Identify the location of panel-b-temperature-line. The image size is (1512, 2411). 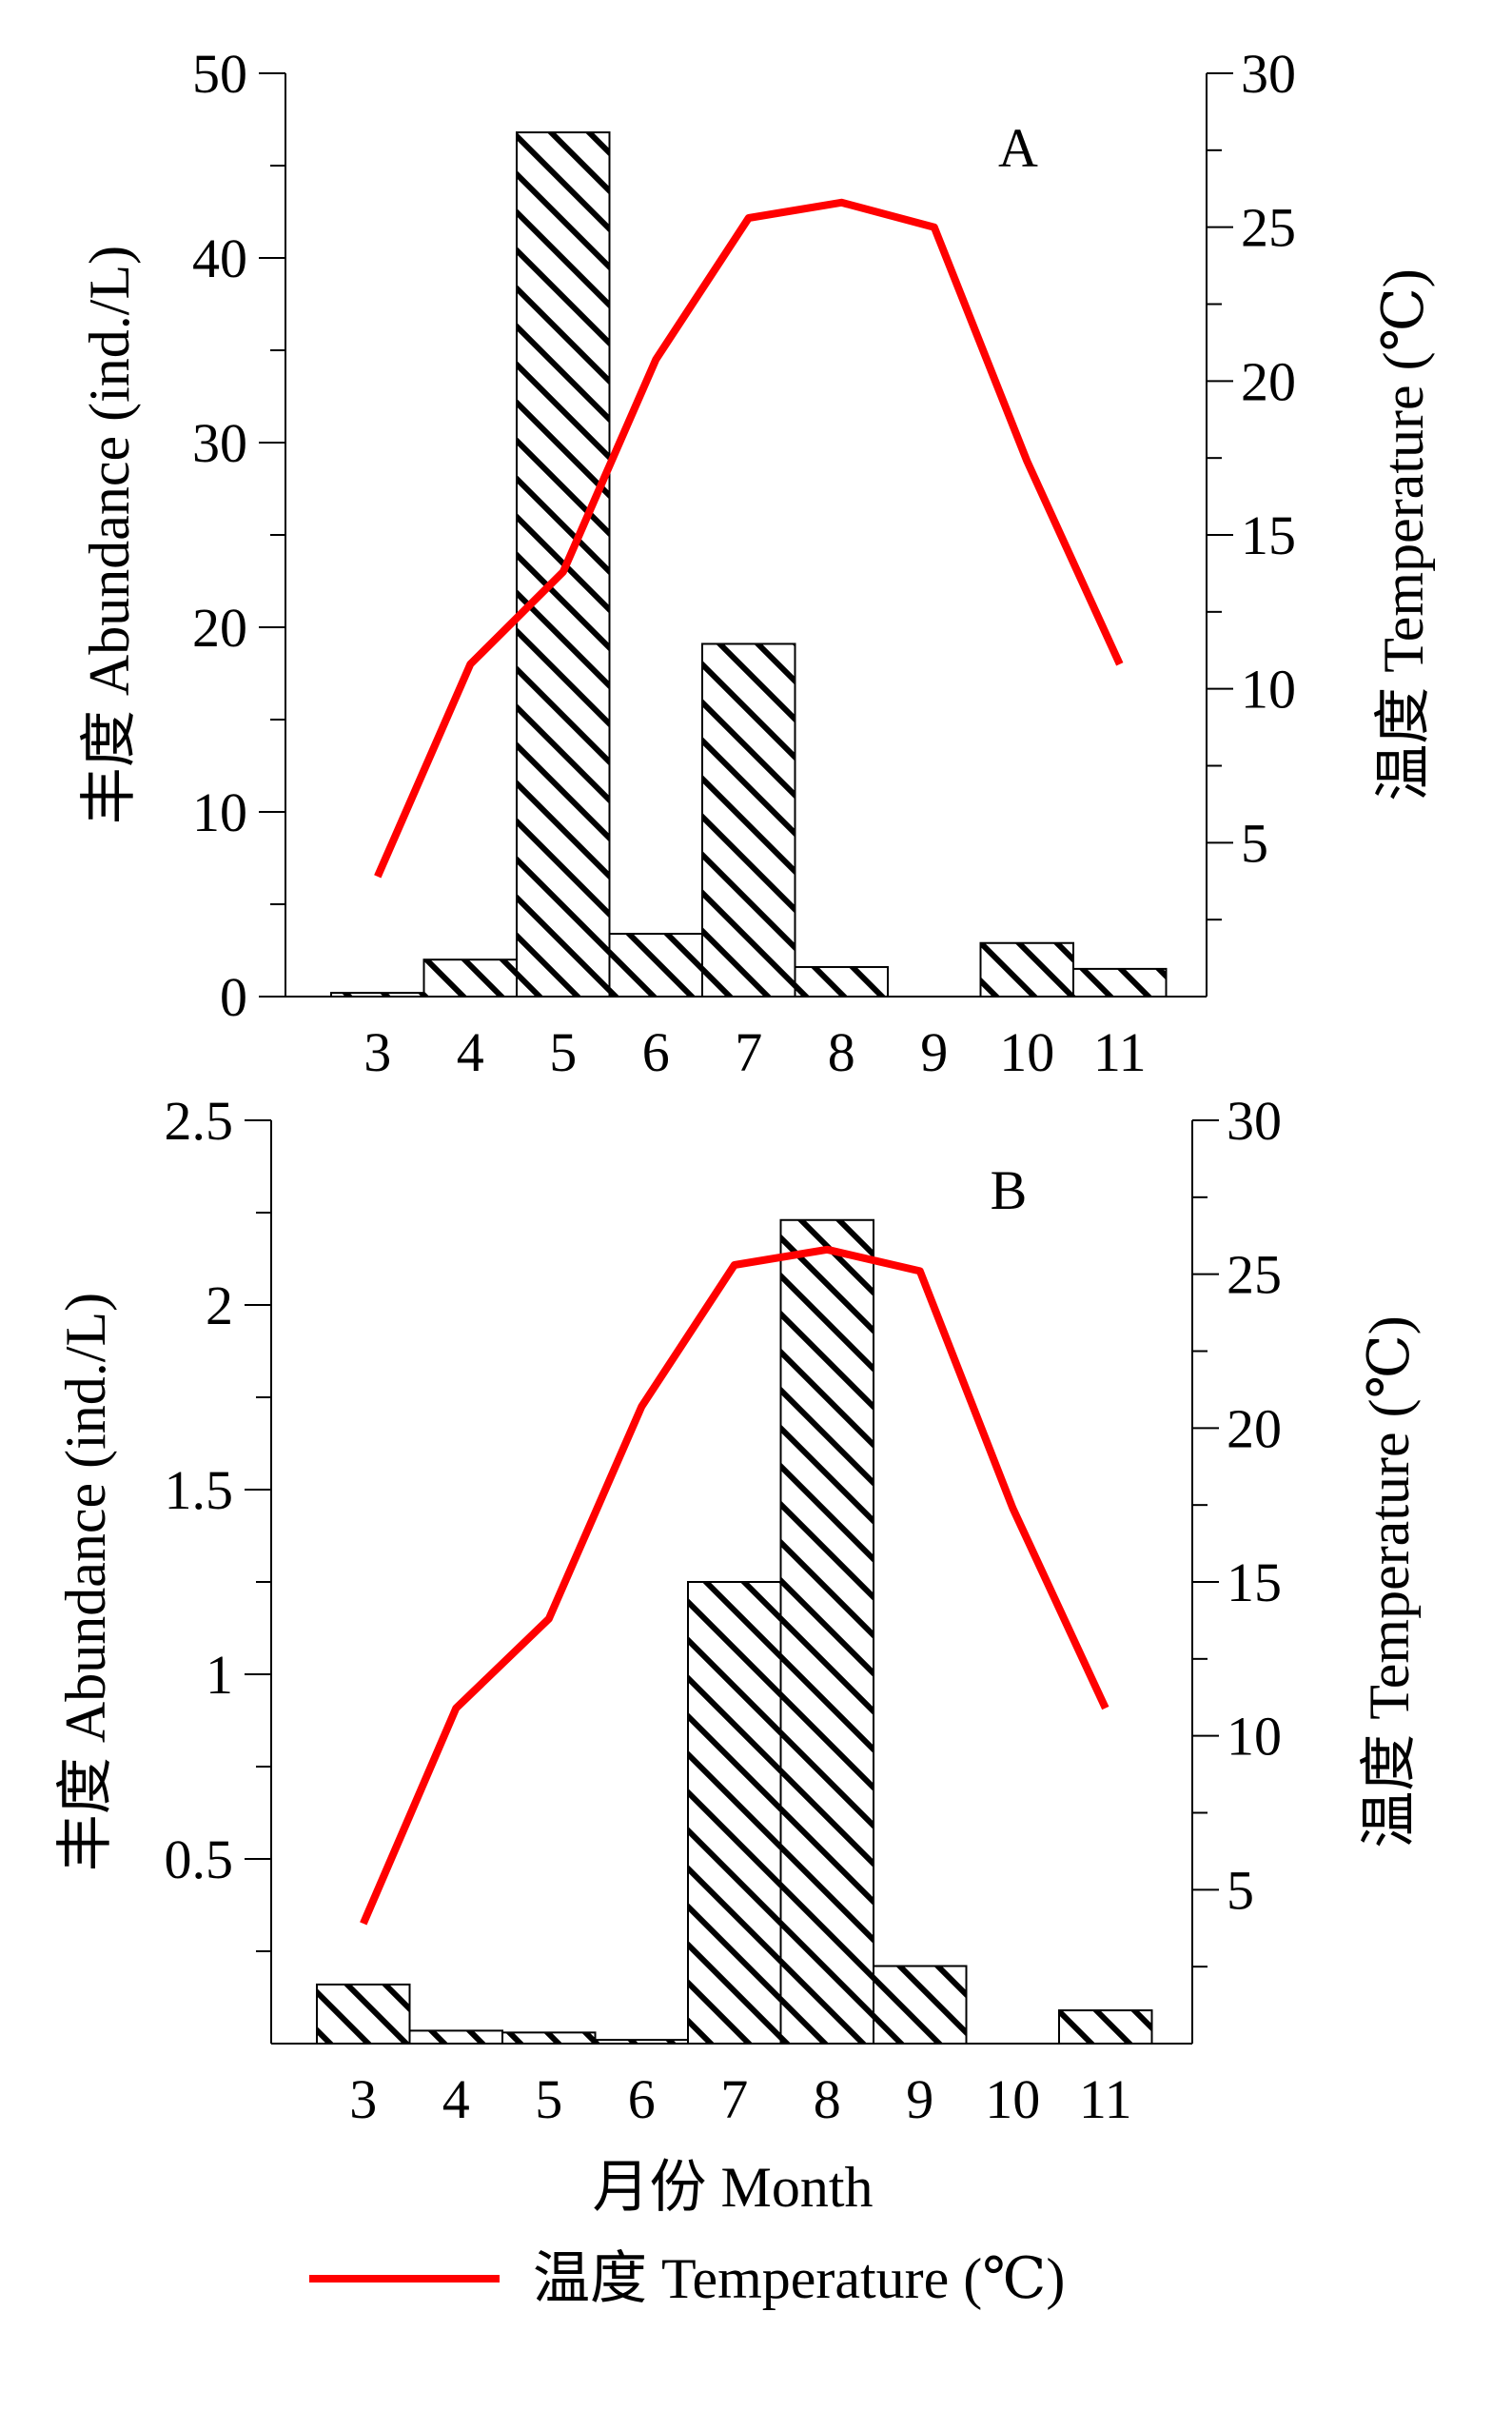
(734, 1585).